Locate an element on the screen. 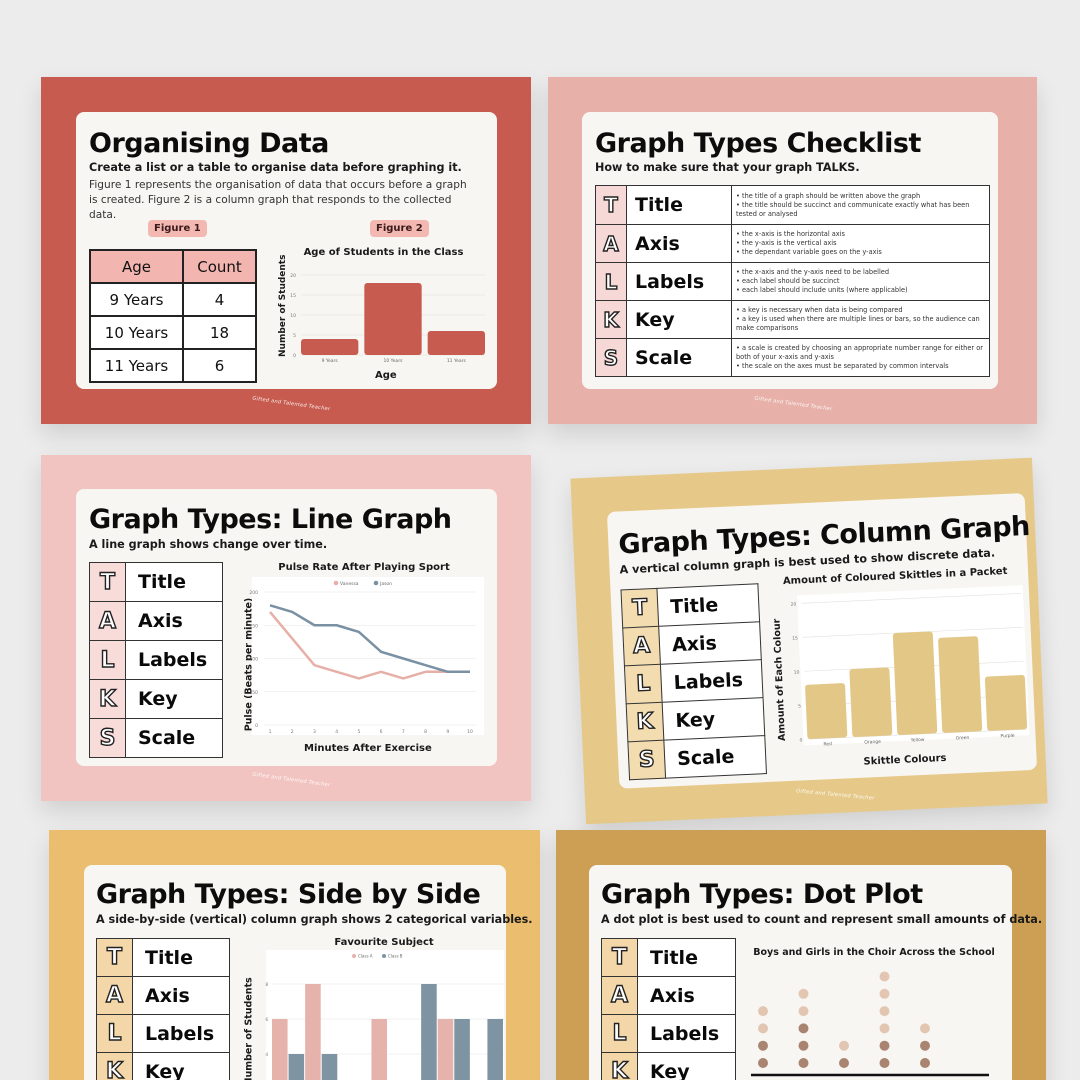 Image resolution: width=1080 pixels, height=1080 pixels. talks-letter: S is located at coordinates (611, 357).